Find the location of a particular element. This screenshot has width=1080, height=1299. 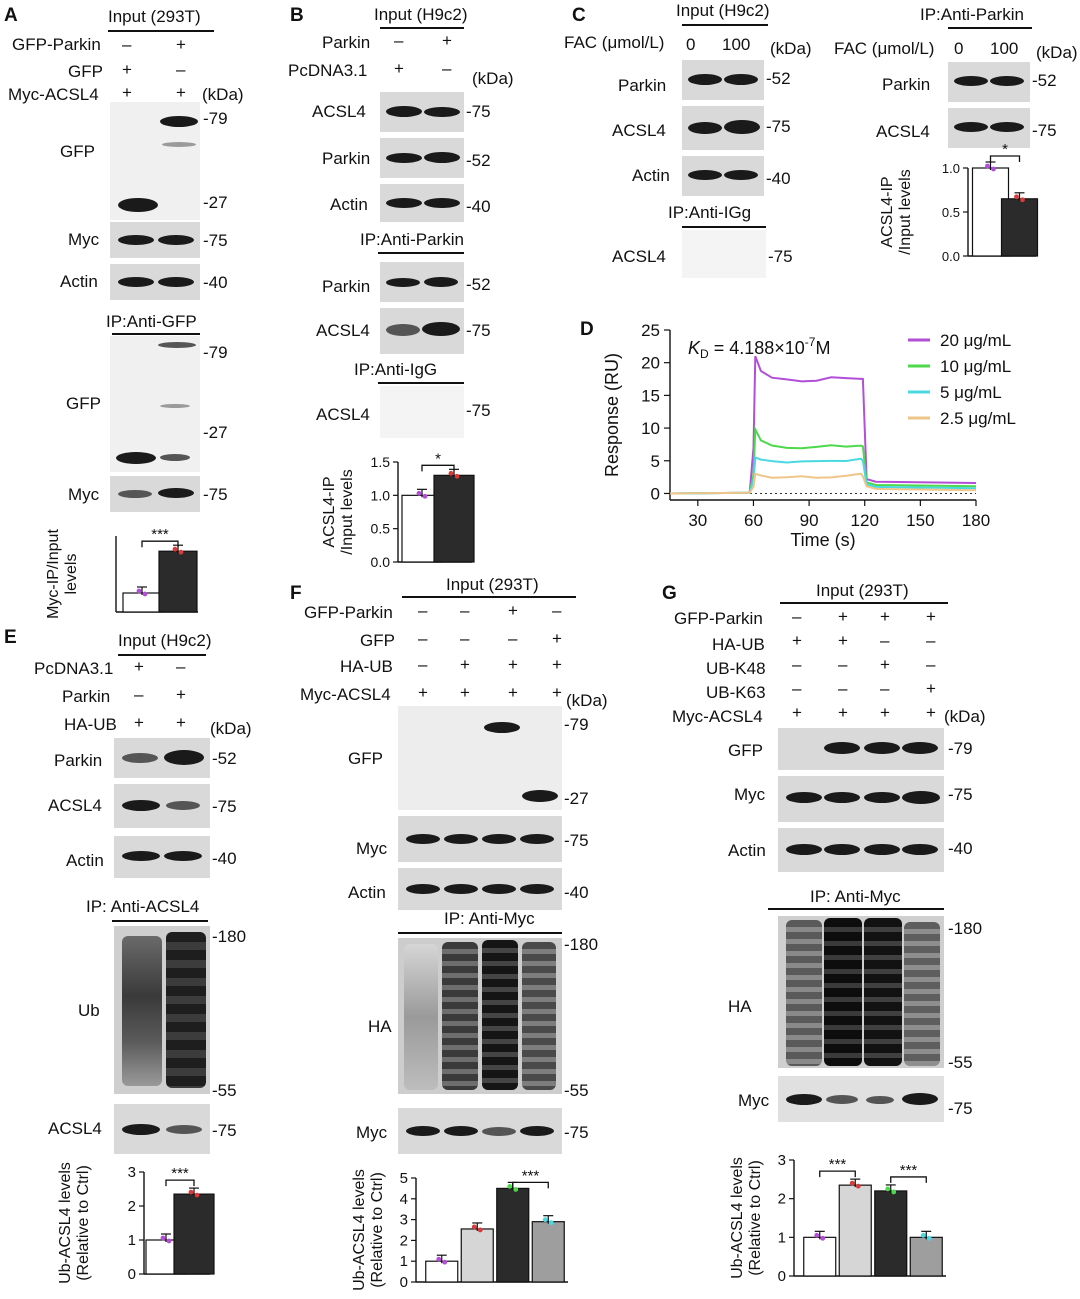

x-tick-label: 150 is located at coordinates (920, 520).